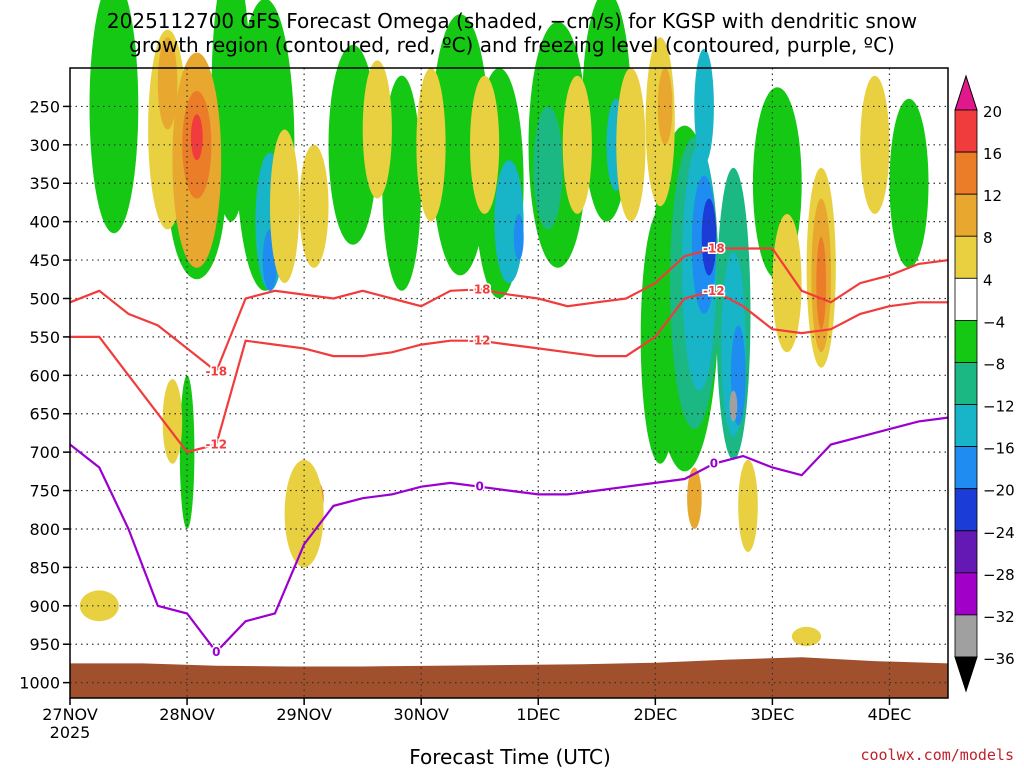  Describe the element at coordinates (999, 449) in the screenshot. I see `colorbar-label: −16` at that location.